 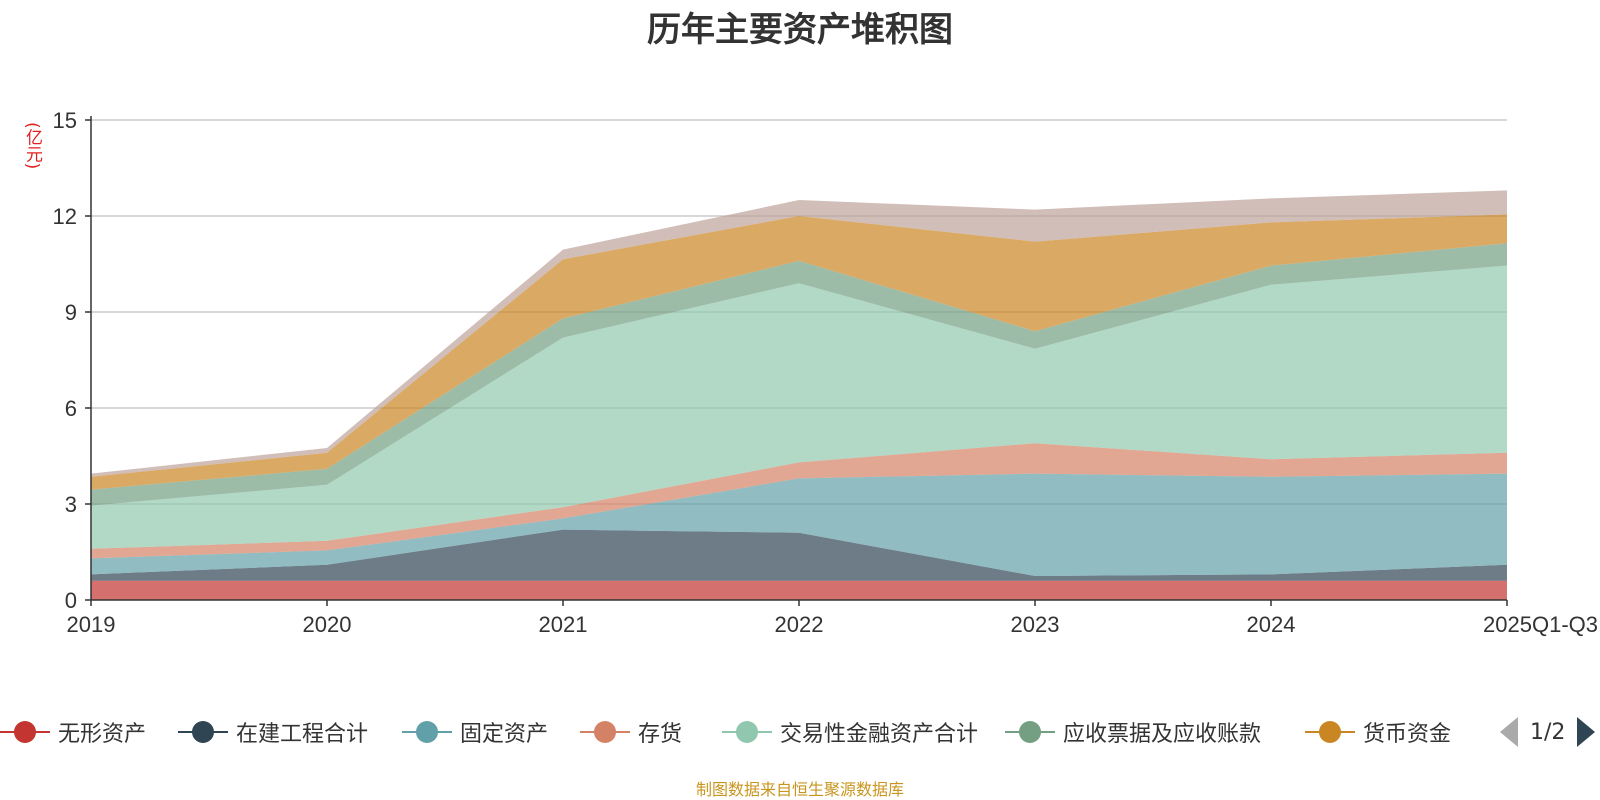 What do you see at coordinates (1586, 732) in the screenshot?
I see `legend-next-icon` at bounding box center [1586, 732].